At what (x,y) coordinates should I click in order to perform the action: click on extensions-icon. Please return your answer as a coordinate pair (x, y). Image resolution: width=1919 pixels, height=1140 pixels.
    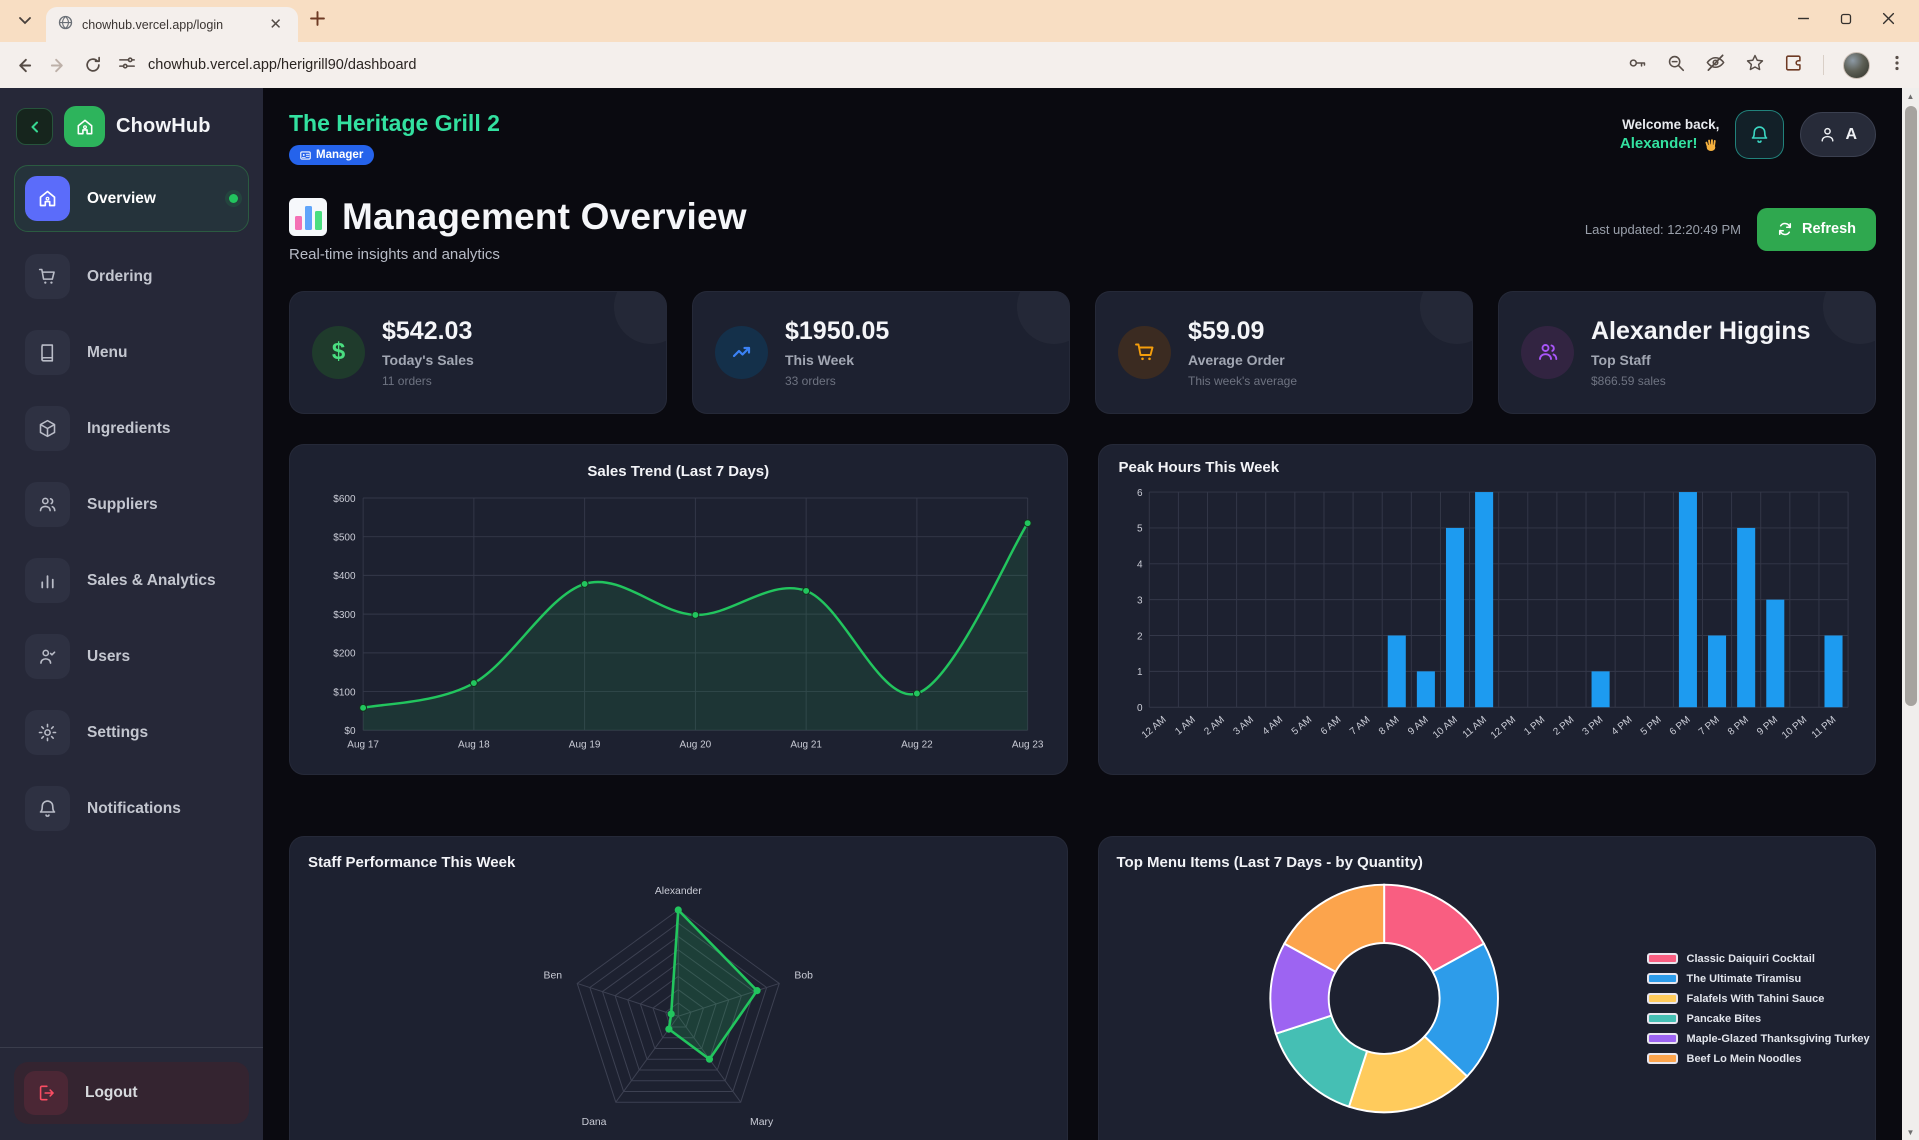
    Looking at the image, I should click on (1794, 65).